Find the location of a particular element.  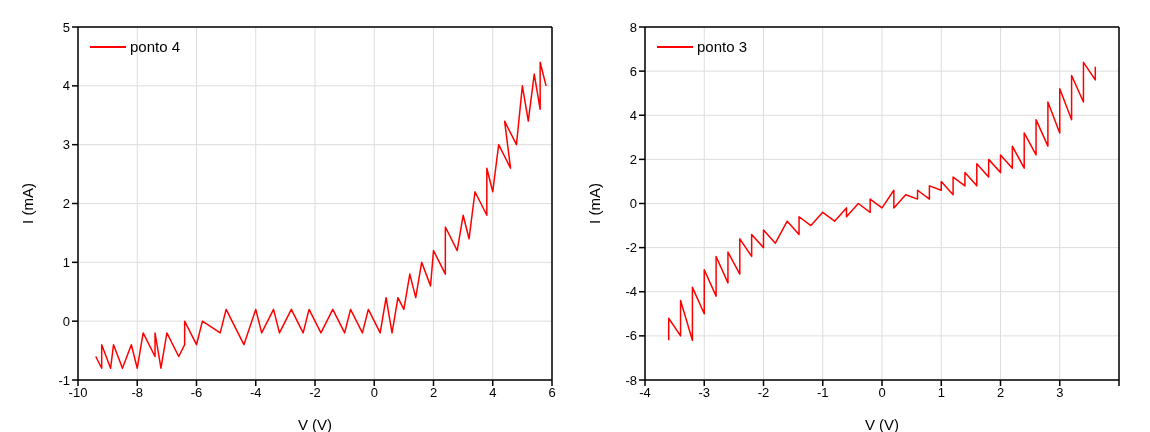

x-tick-label: 4 is located at coordinates (493, 393).